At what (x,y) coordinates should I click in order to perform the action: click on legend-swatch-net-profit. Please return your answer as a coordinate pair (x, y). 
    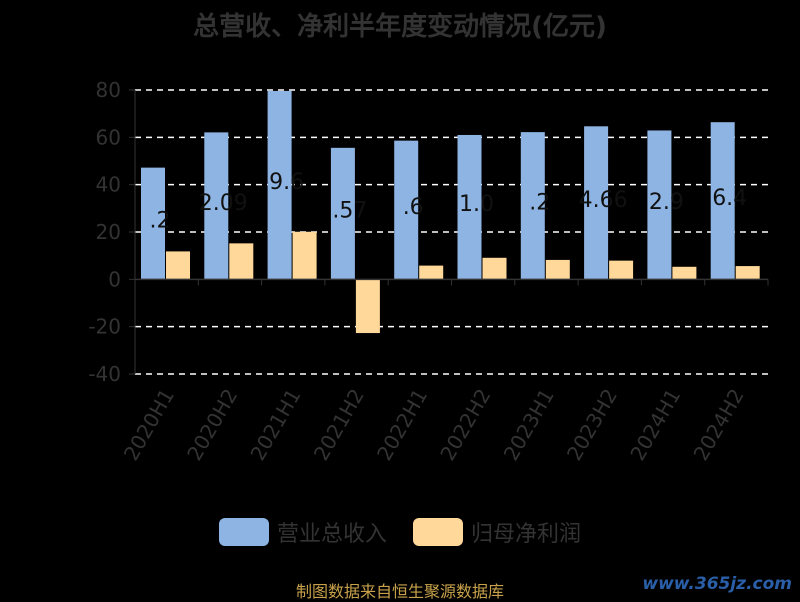
    Looking at the image, I should click on (438, 532).